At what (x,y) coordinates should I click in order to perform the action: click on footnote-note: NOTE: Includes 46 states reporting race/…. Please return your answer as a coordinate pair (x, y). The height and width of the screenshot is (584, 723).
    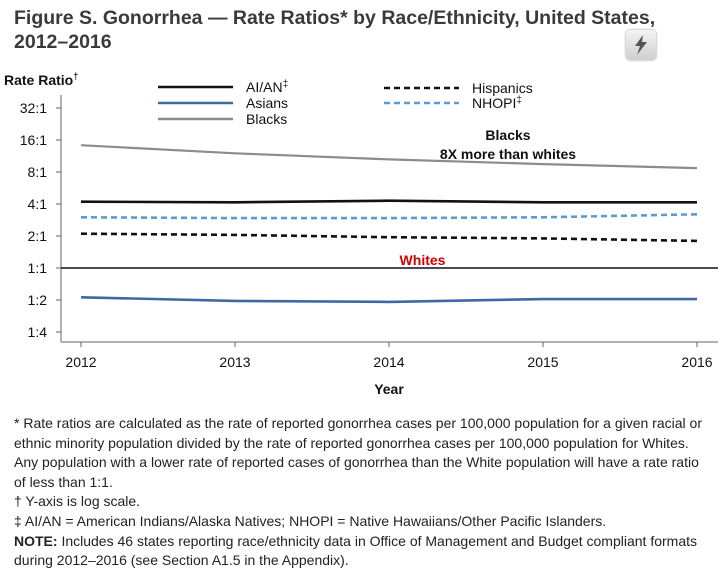
    Looking at the image, I should click on (364, 551).